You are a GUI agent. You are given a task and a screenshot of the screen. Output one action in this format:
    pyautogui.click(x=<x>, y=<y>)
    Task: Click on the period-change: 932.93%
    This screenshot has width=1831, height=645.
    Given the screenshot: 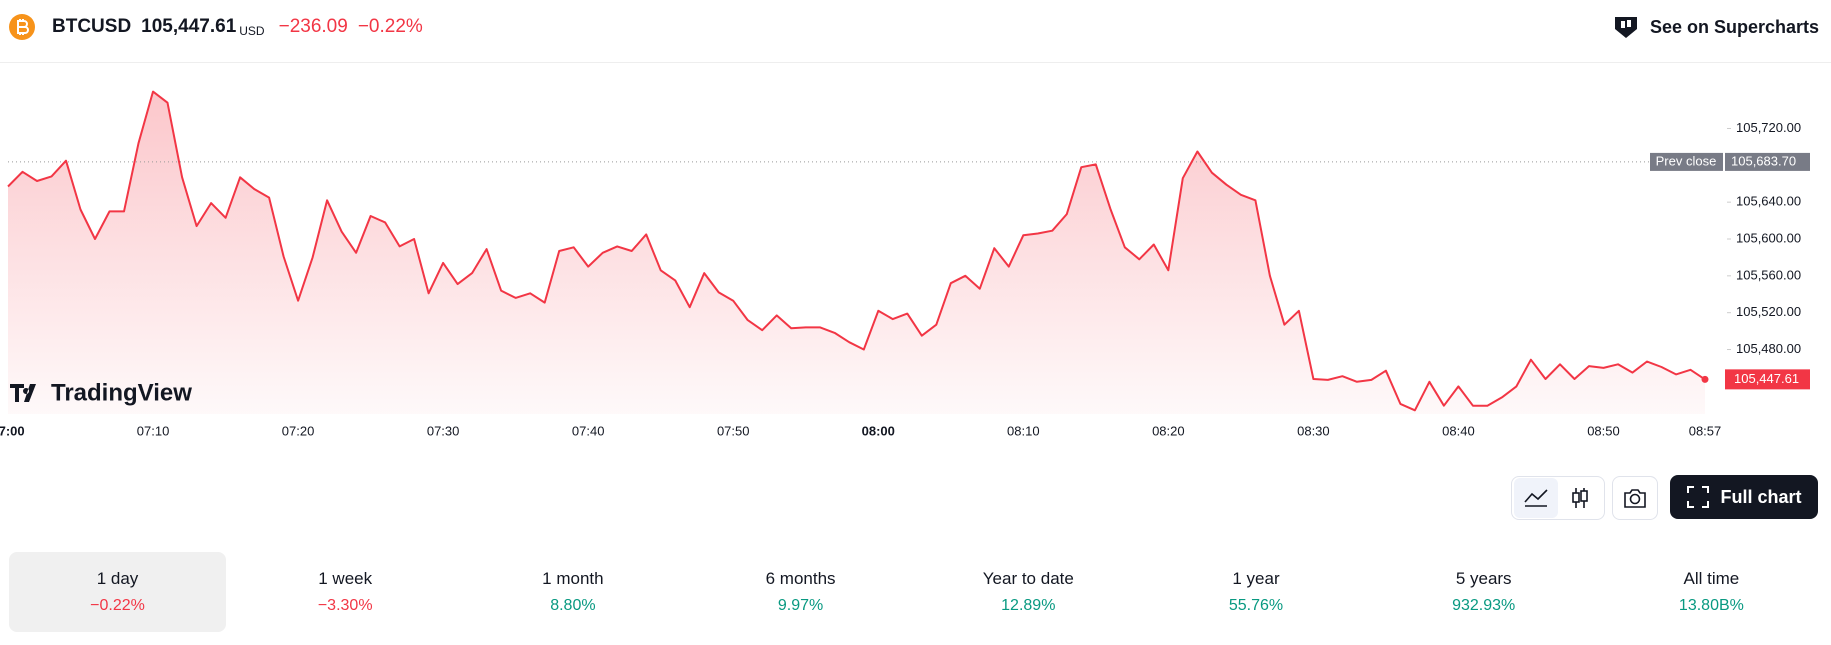 What is the action you would take?
    pyautogui.click(x=1484, y=605)
    